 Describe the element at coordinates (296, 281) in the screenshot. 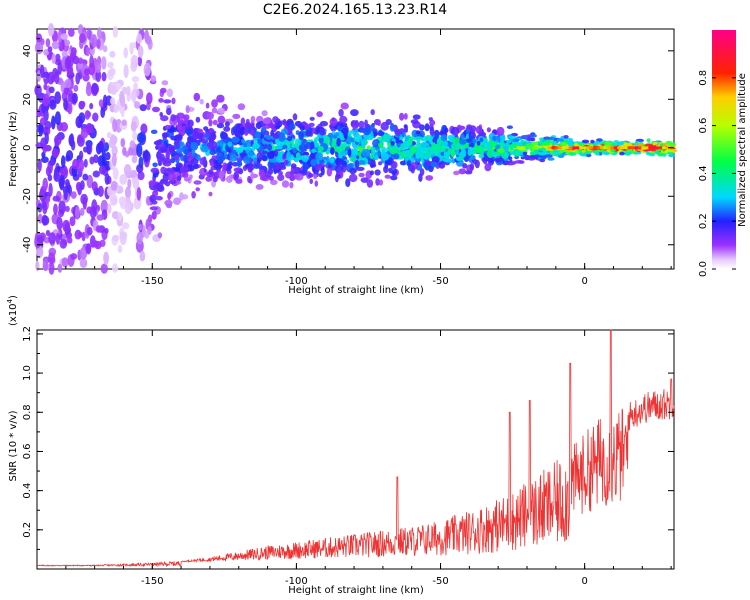

I see `spectrogram-xtick-label: -100` at that location.